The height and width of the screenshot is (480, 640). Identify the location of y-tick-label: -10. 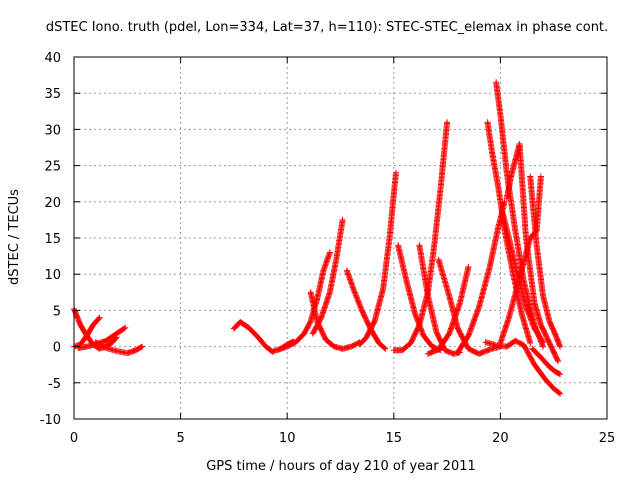
(50, 420).